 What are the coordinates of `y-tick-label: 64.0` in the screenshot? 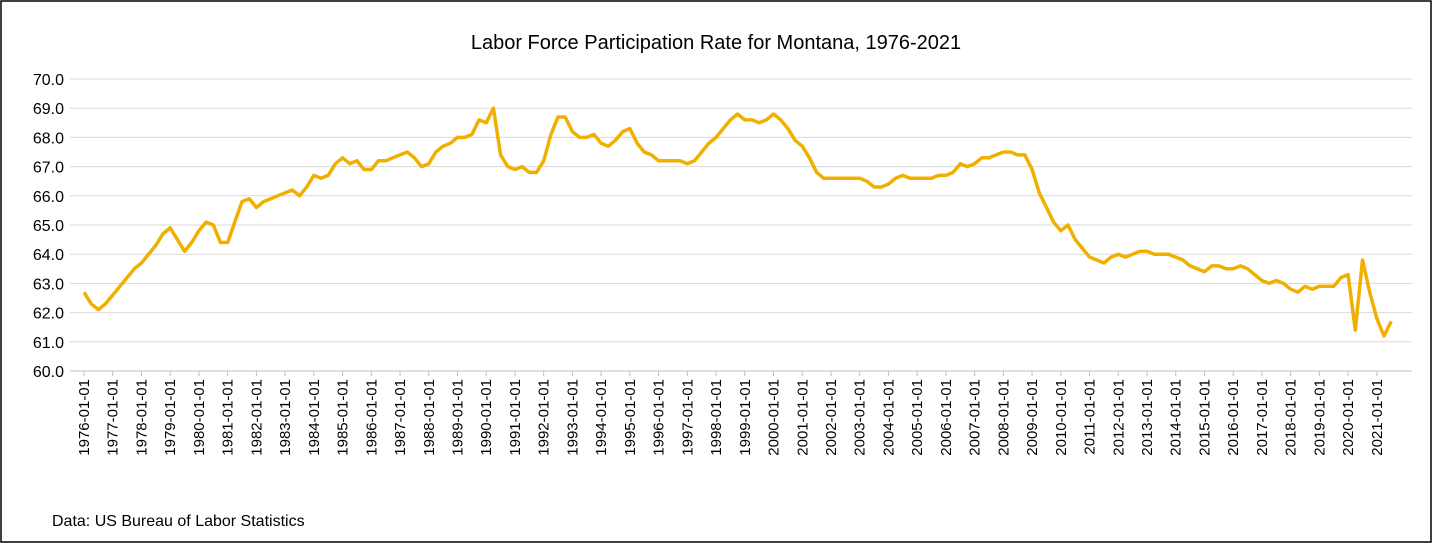 It's located at (48, 255).